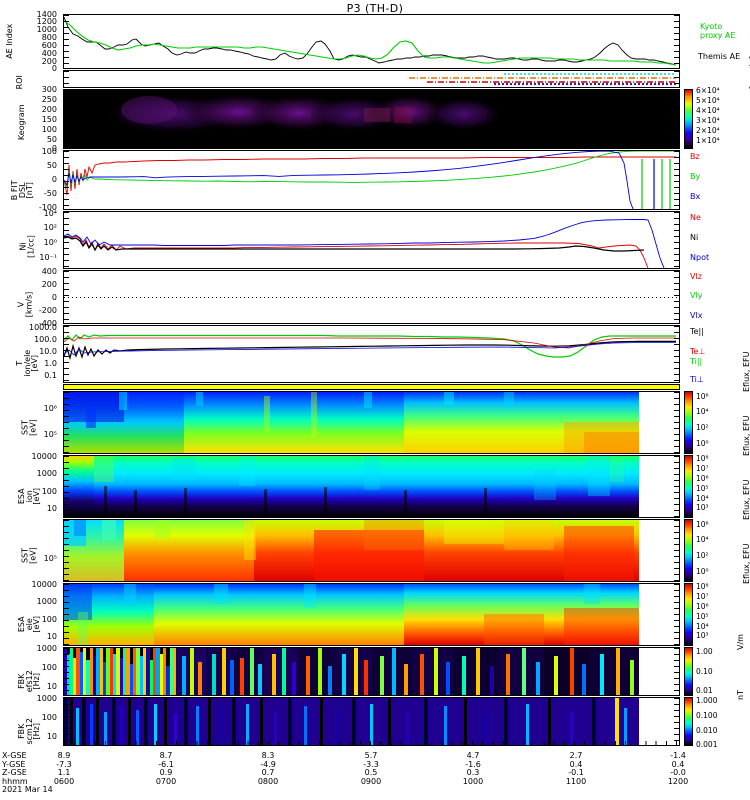  What do you see at coordinates (688, 721) in the screenshot?
I see `fbk-scm-colorbar` at bounding box center [688, 721].